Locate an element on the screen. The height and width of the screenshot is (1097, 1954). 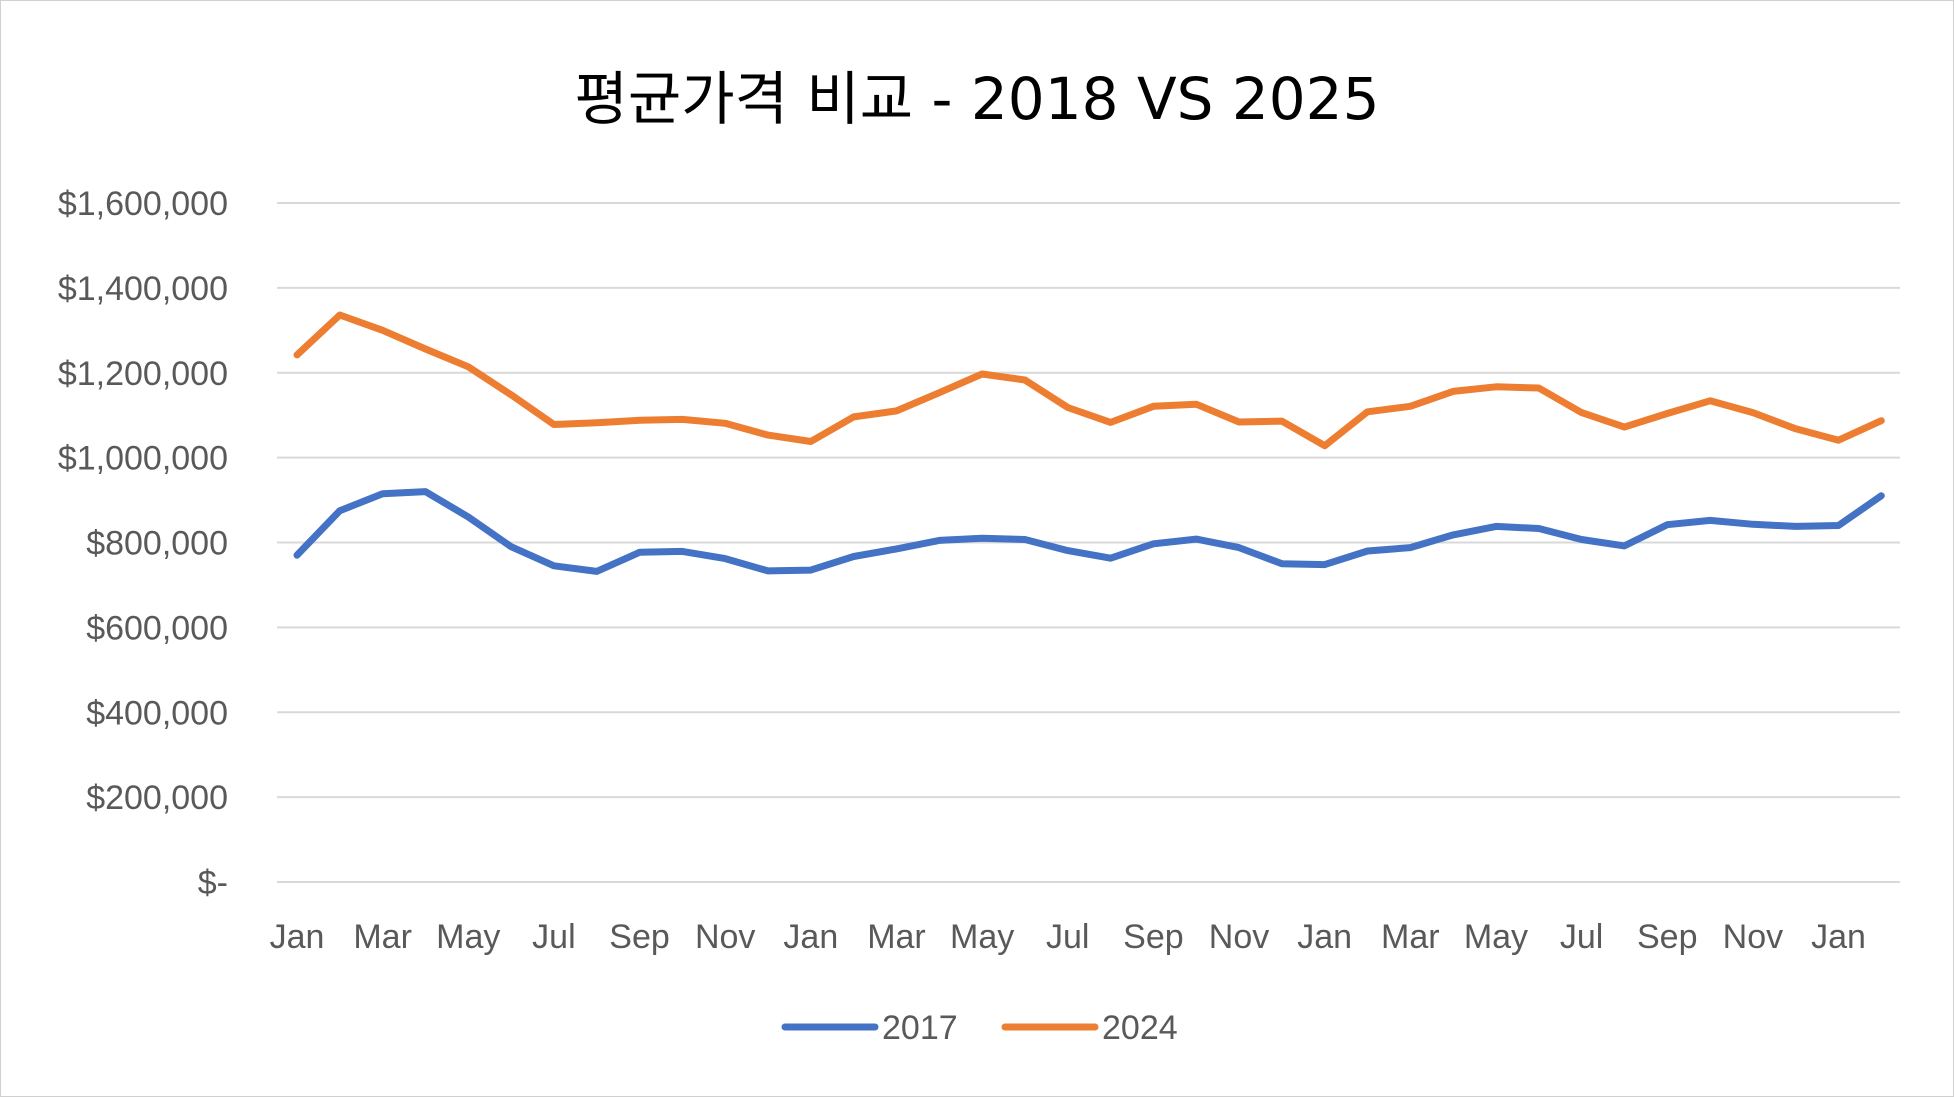
y-tick-label: $600,000 is located at coordinates (157, 628).